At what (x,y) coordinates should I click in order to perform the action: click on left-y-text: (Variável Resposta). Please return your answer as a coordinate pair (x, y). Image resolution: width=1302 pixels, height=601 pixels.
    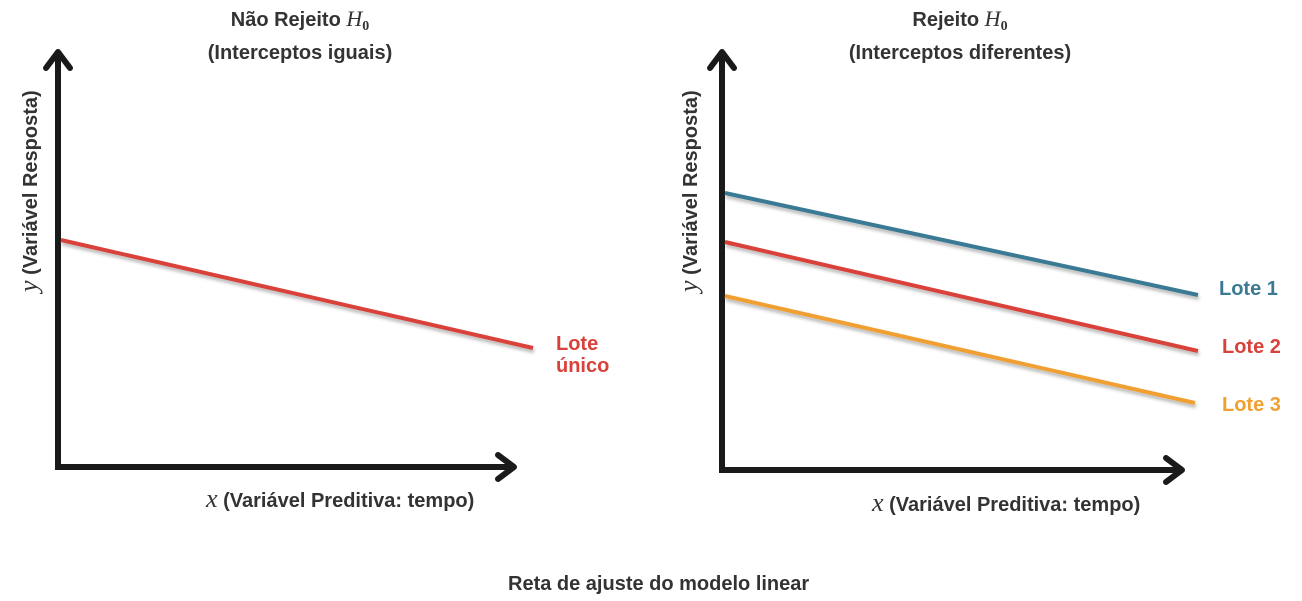
    Looking at the image, I should click on (31, 185).